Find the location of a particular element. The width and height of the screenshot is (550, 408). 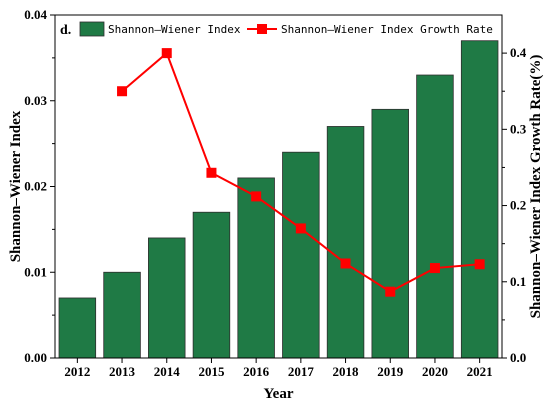

x-tick-label: 2018 is located at coordinates (346, 371).